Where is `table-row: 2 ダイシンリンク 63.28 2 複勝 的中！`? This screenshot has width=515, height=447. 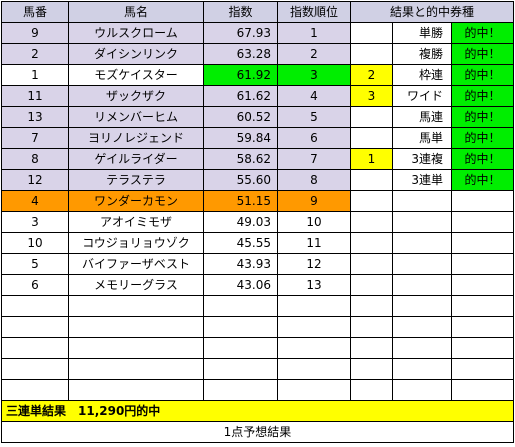 table-row: 2 ダイシンリンク 63.28 2 複勝 的中！ is located at coordinates (257, 54).